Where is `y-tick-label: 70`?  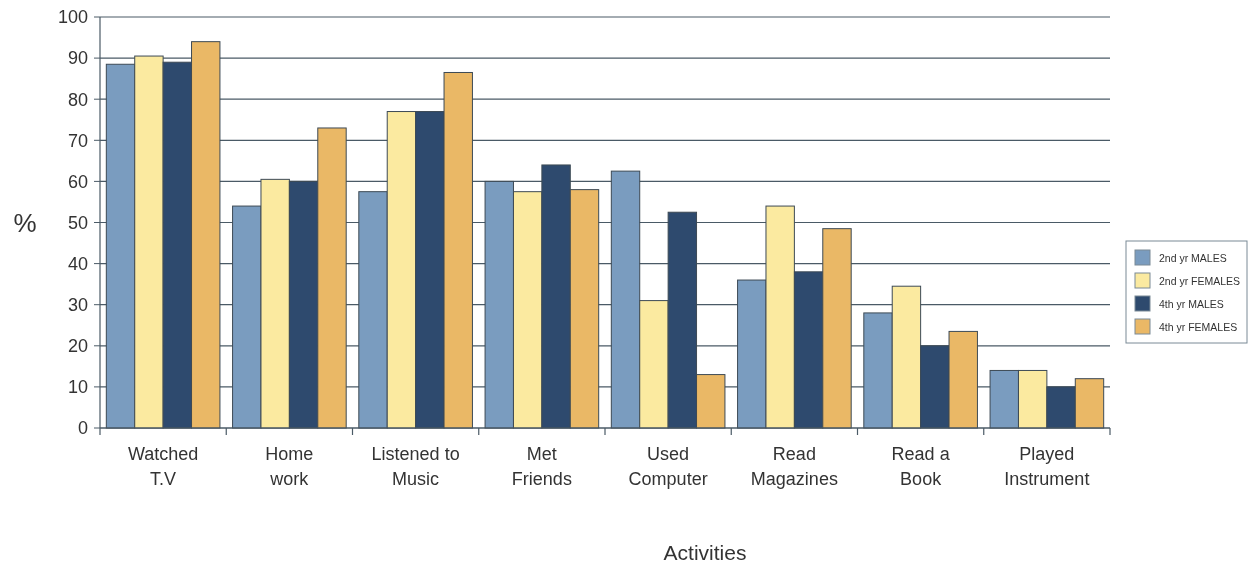
y-tick-label: 70 is located at coordinates (77, 140).